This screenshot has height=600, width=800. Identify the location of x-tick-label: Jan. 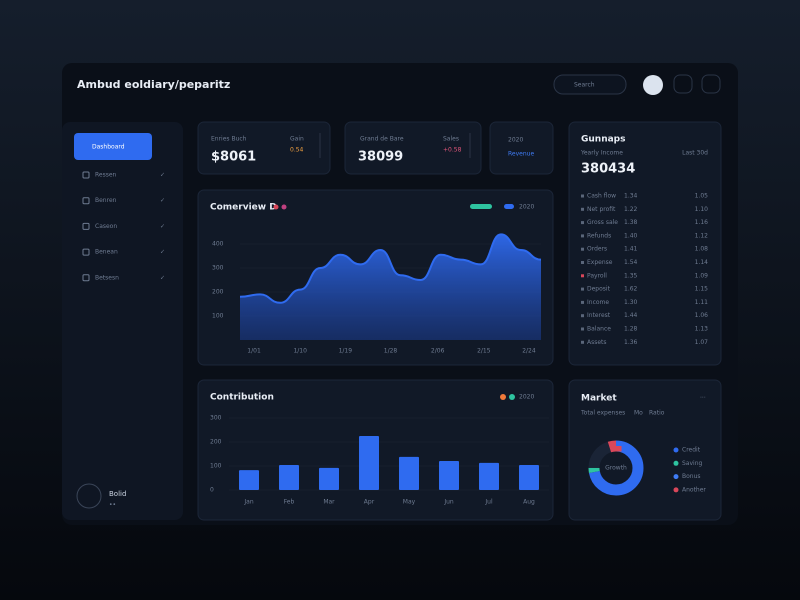
(248, 502).